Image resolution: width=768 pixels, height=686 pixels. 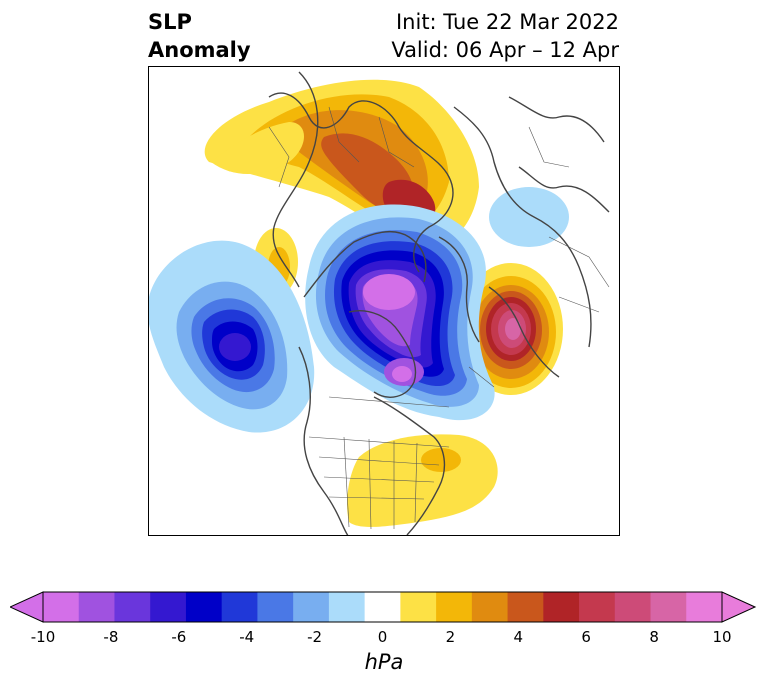 I want to click on colorbar-segments, so click(x=383, y=607).